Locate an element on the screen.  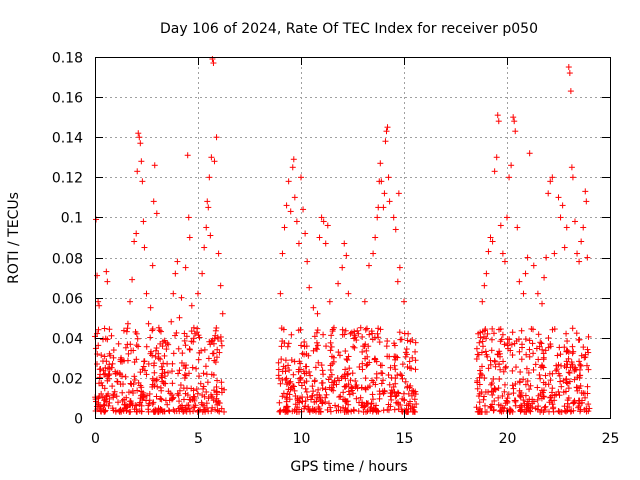
x-axis-label: GPS time / hours is located at coordinates (348, 467).